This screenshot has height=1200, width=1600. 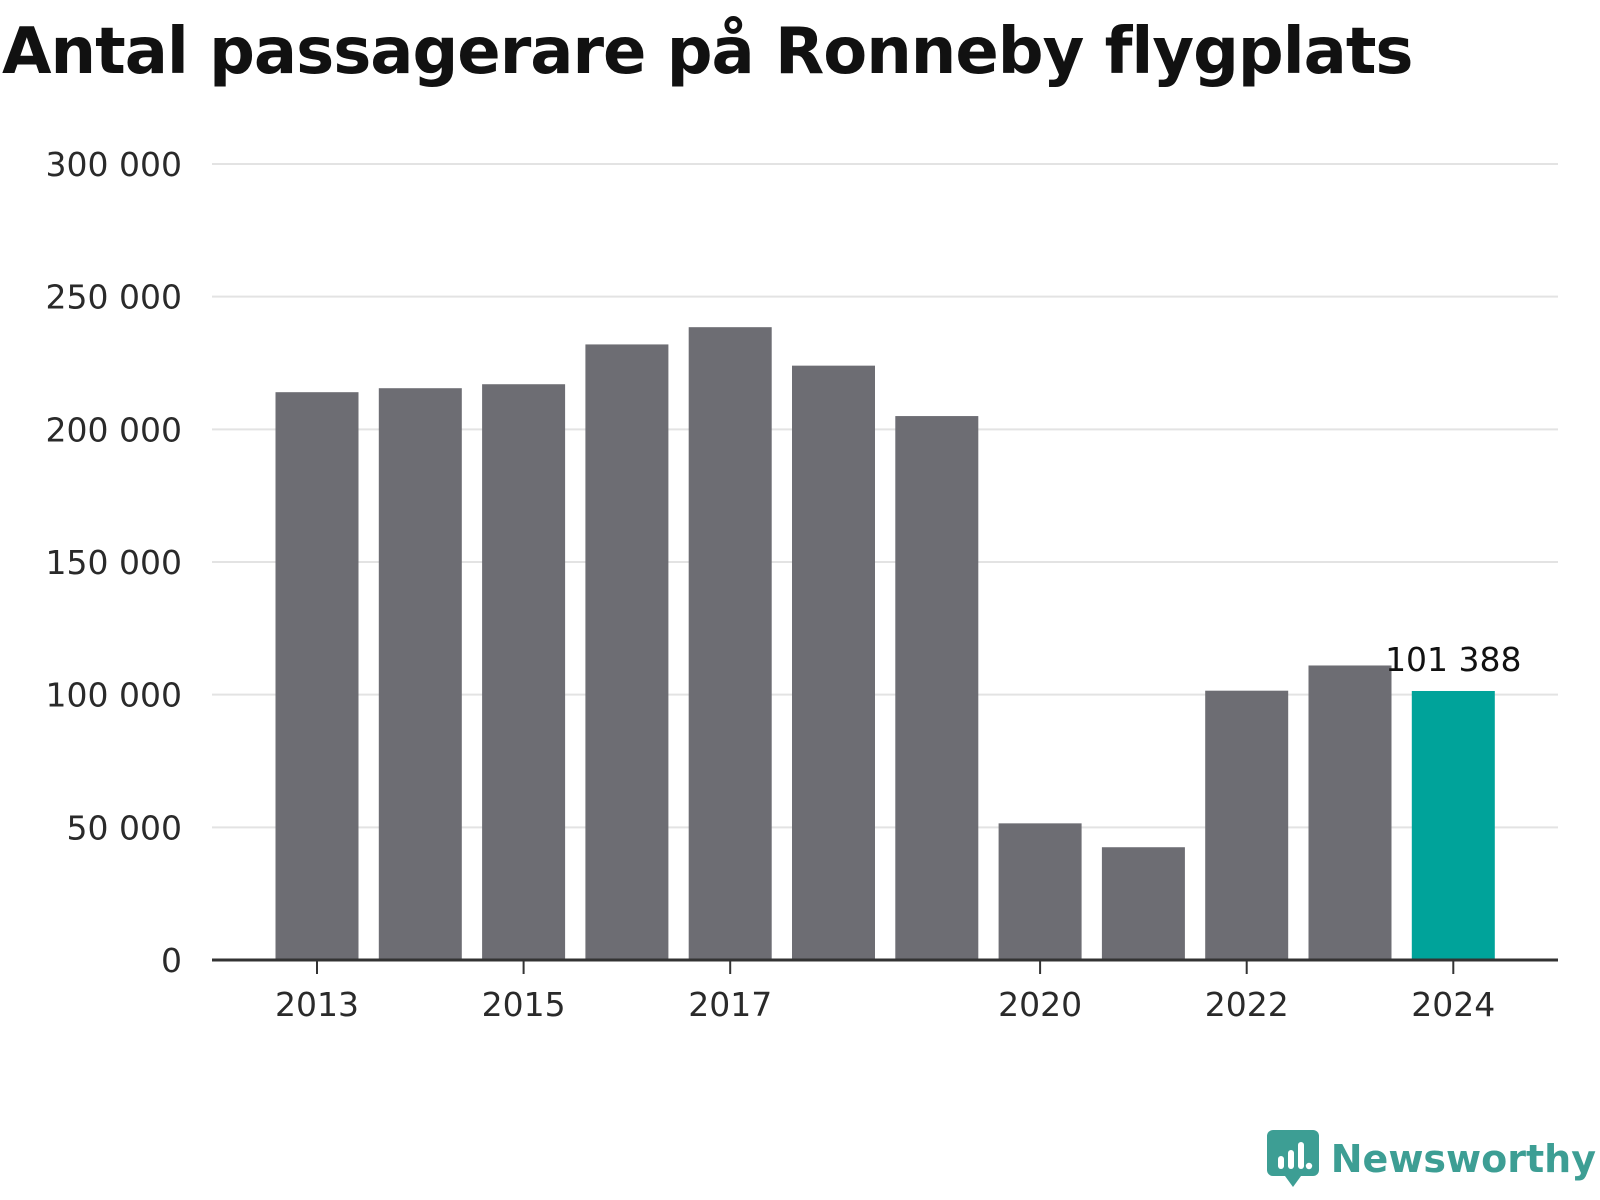 What do you see at coordinates (171, 960) in the screenshot?
I see `y-tick-label: 0` at bounding box center [171, 960].